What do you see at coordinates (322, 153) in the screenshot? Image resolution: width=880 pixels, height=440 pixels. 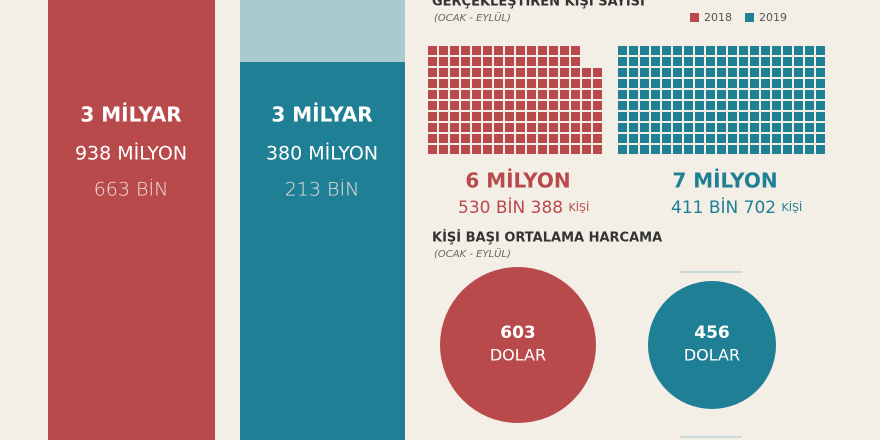 I see `revenue-line: 380 MİLYON` at bounding box center [322, 153].